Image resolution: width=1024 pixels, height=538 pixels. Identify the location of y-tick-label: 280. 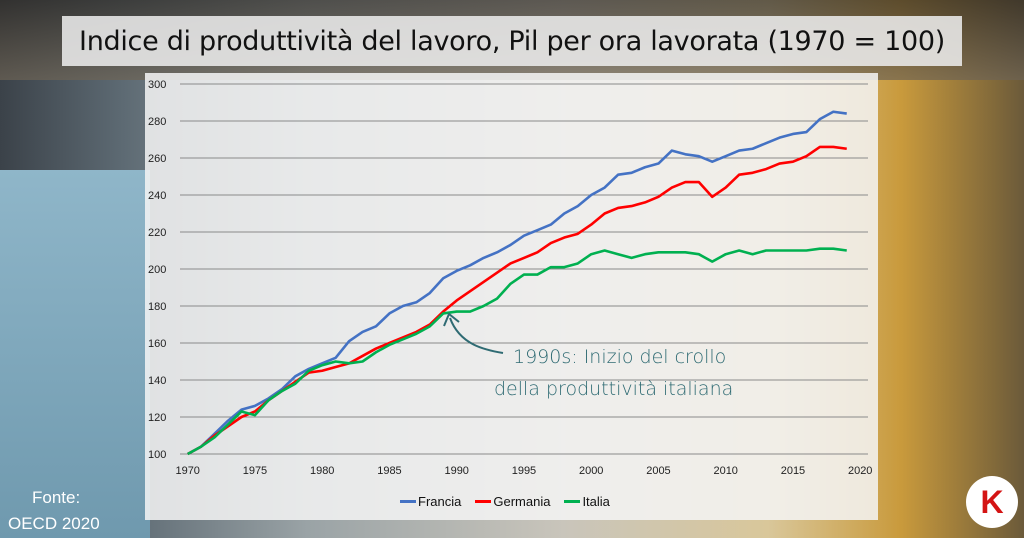
(157, 122).